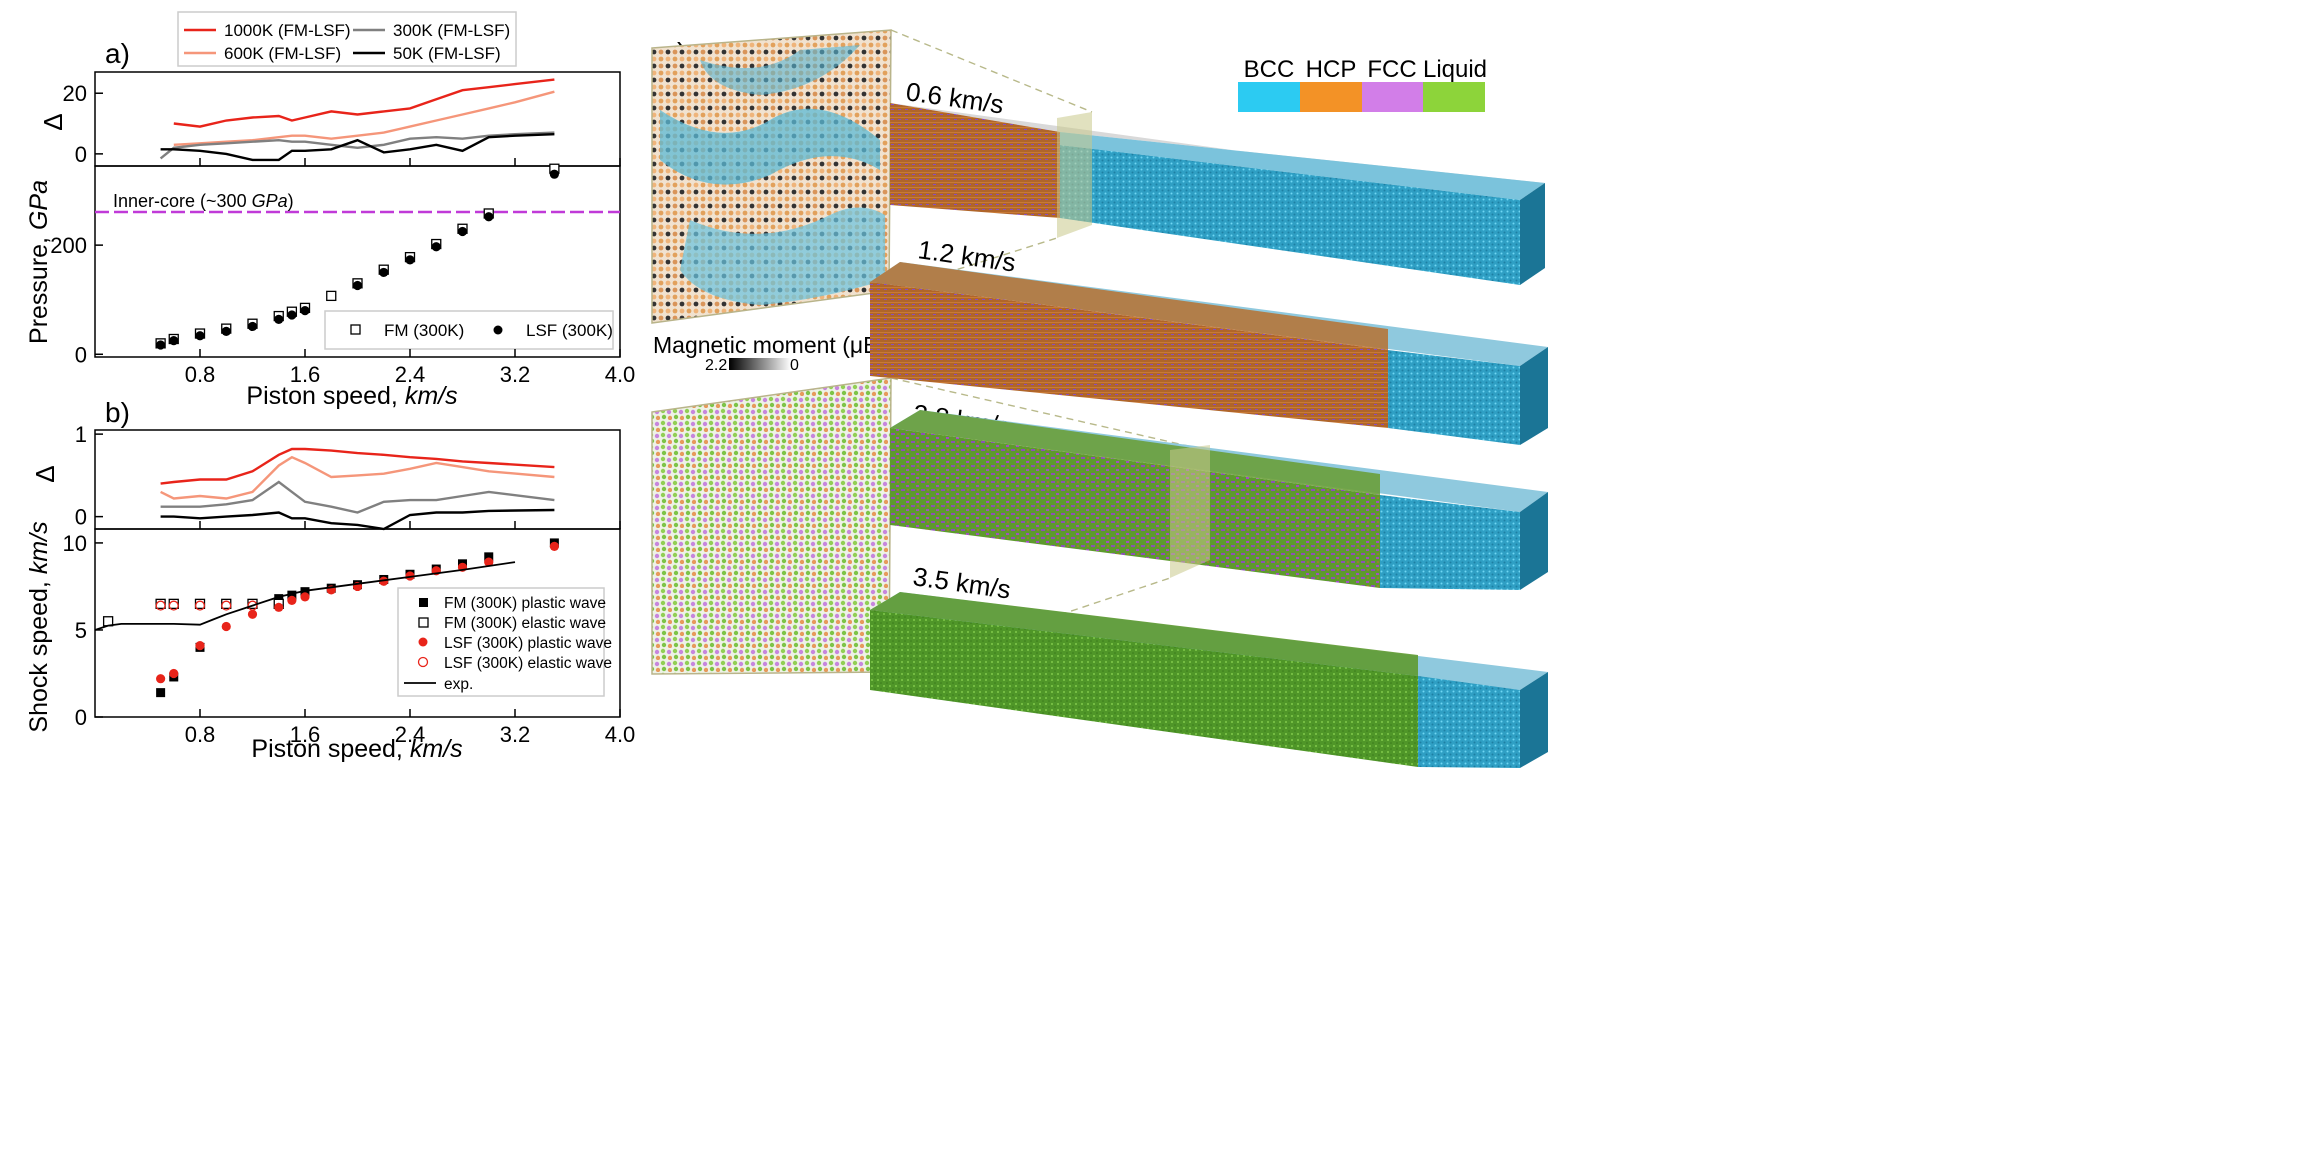  Describe the element at coordinates (1209, 664) in the screenshot. I see `shock-bar-3.5: 3.5 km/s` at that location.